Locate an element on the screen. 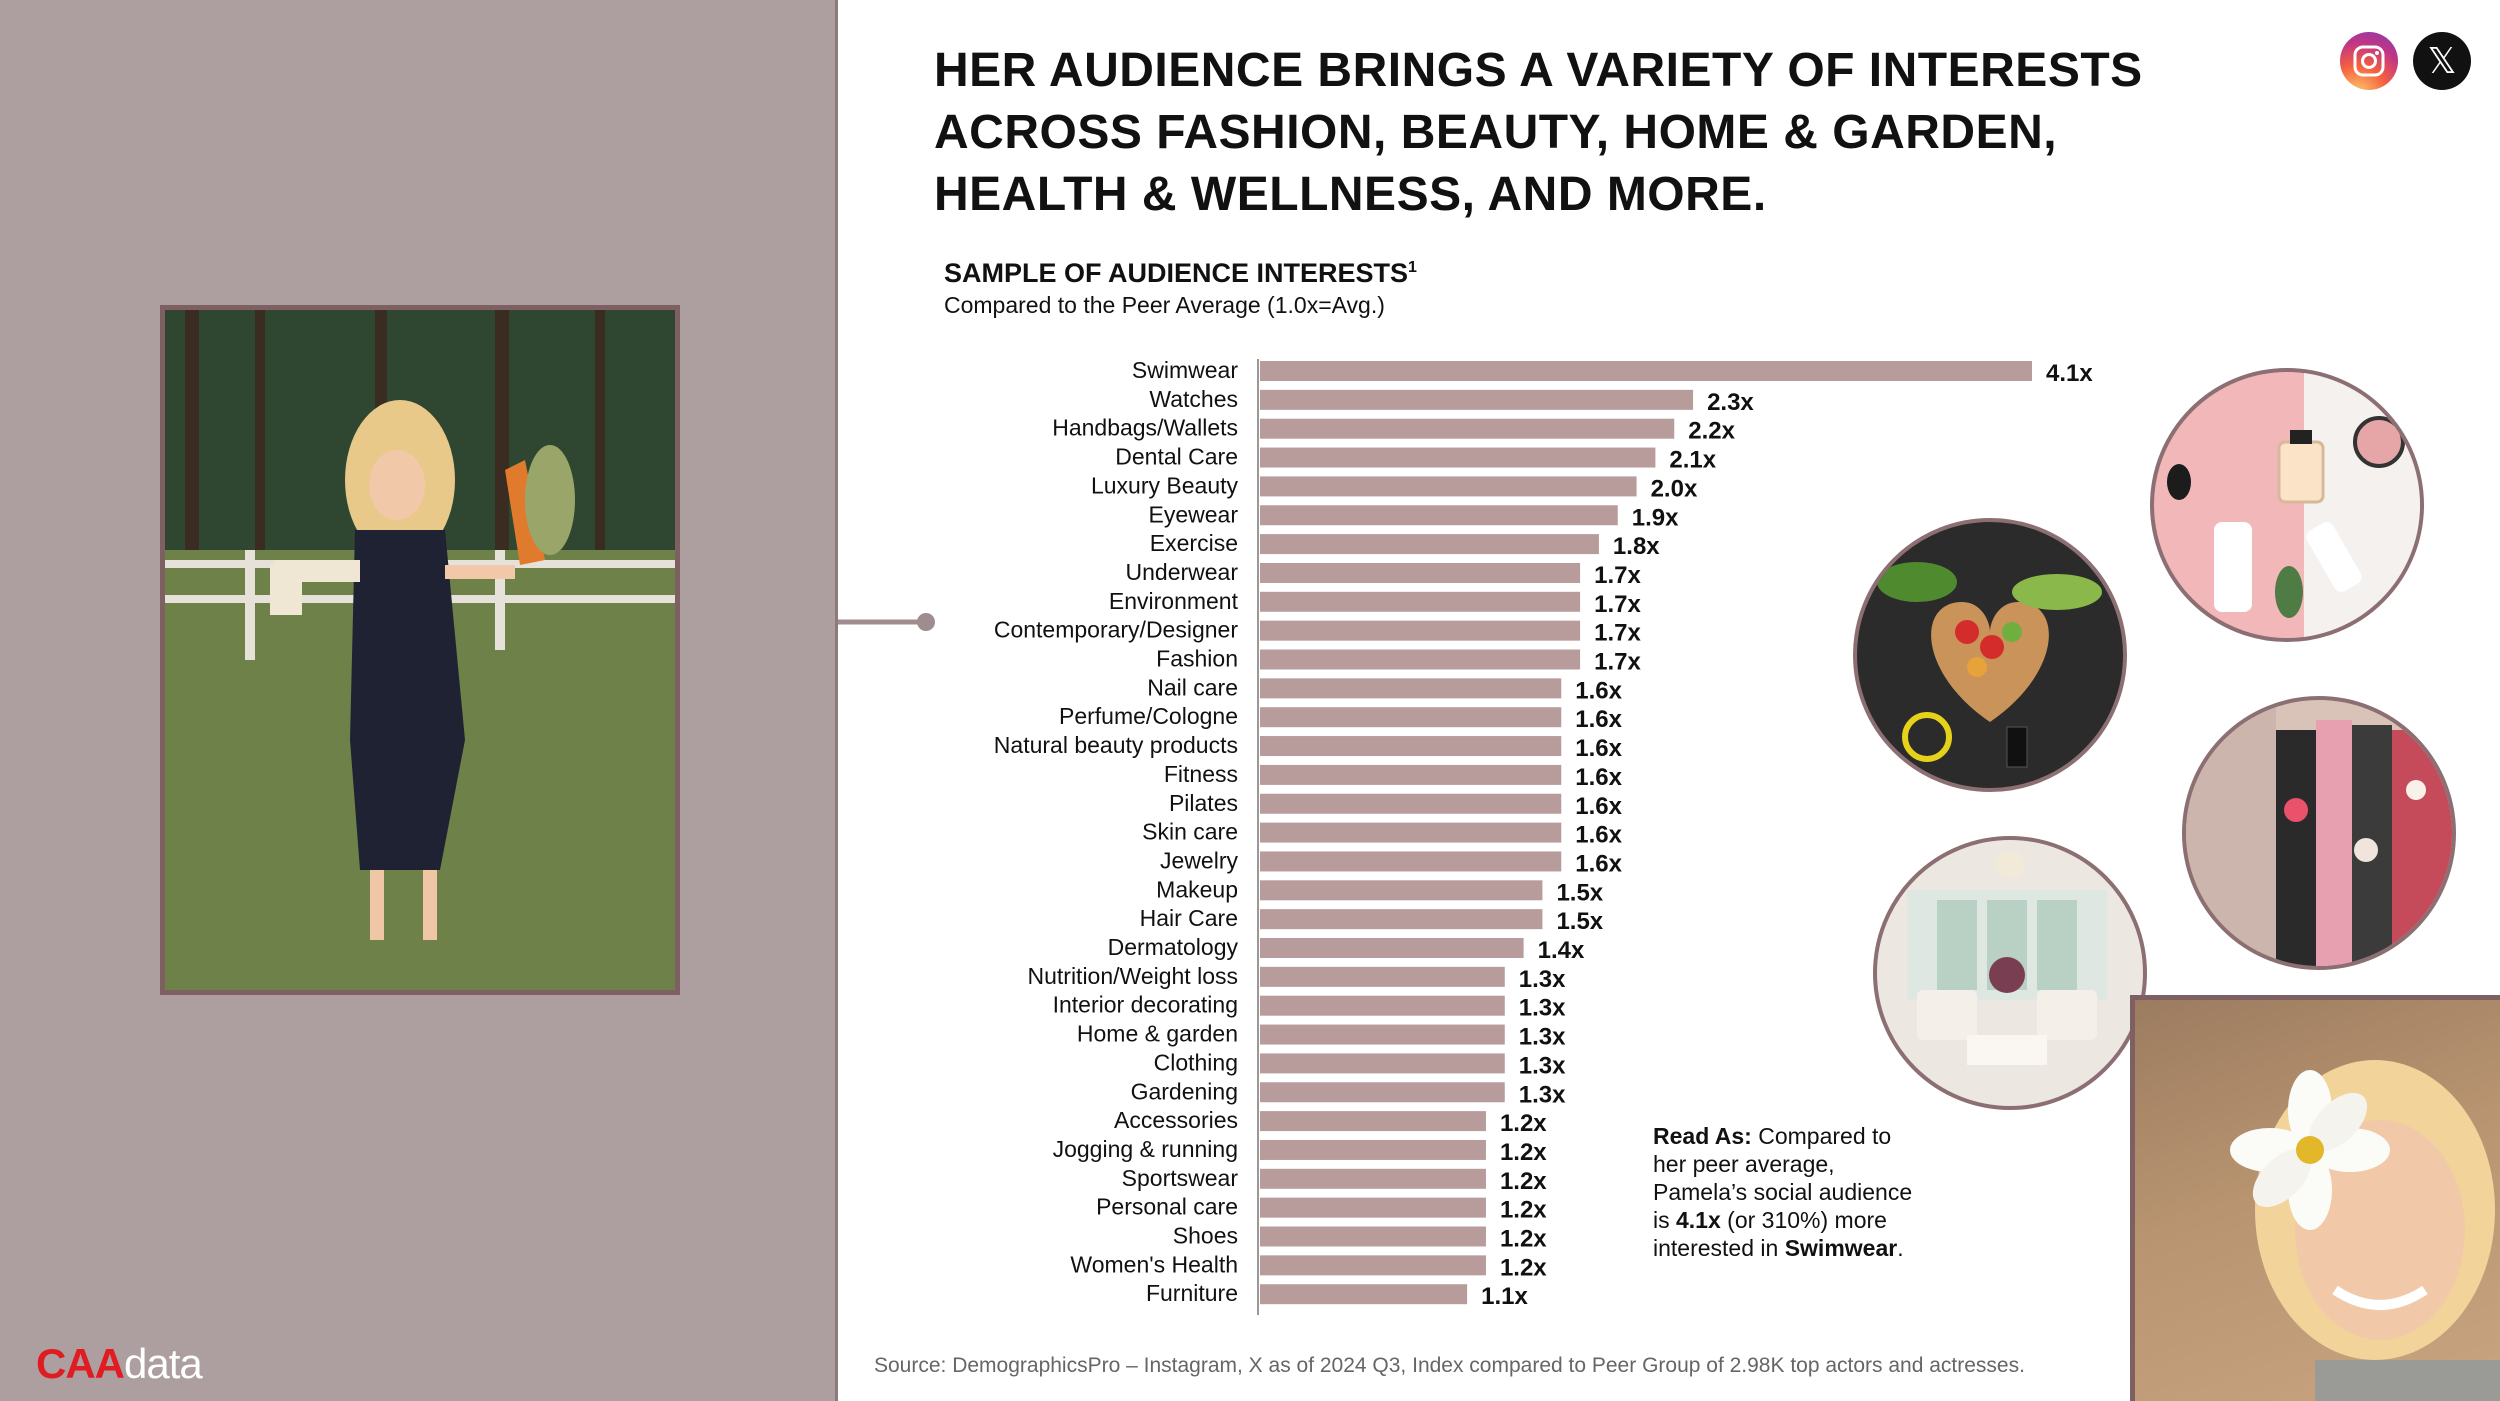  category-label: Nutrition/Weight loss is located at coordinates (1133, 976).